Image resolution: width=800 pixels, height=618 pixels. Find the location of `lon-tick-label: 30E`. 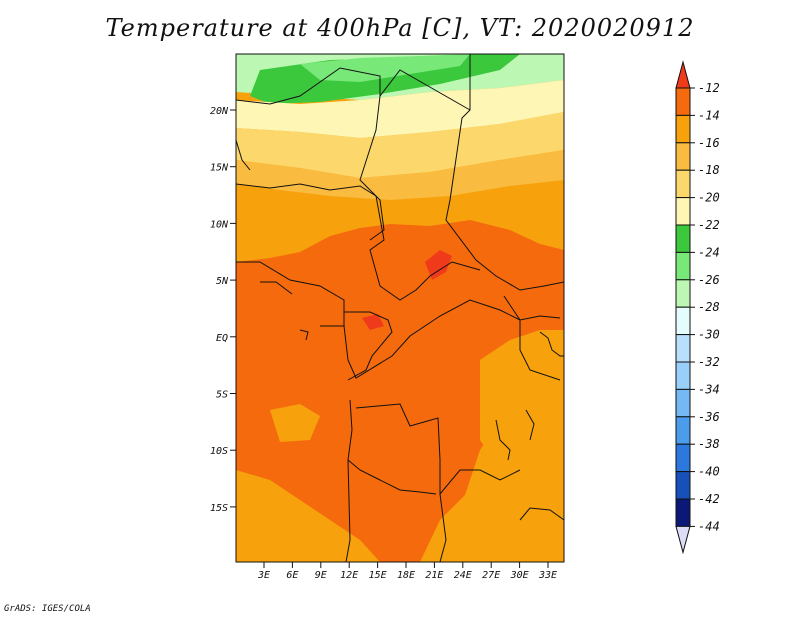

lon-tick-label: 30E is located at coordinates (519, 575).